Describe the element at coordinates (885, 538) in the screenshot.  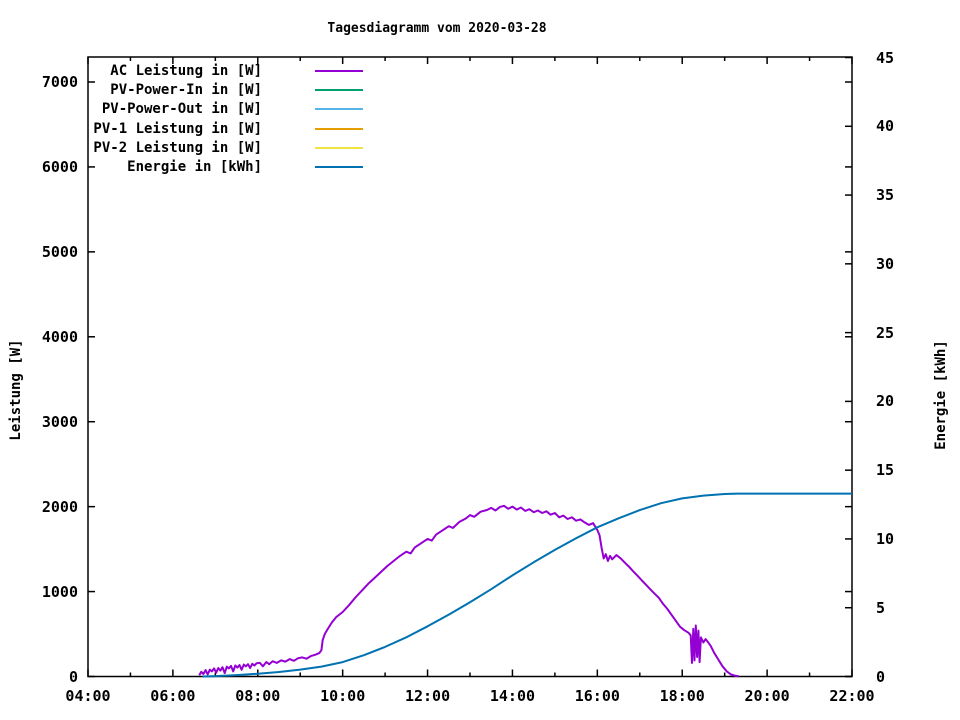
I see `y2t-tick-label: 10` at that location.